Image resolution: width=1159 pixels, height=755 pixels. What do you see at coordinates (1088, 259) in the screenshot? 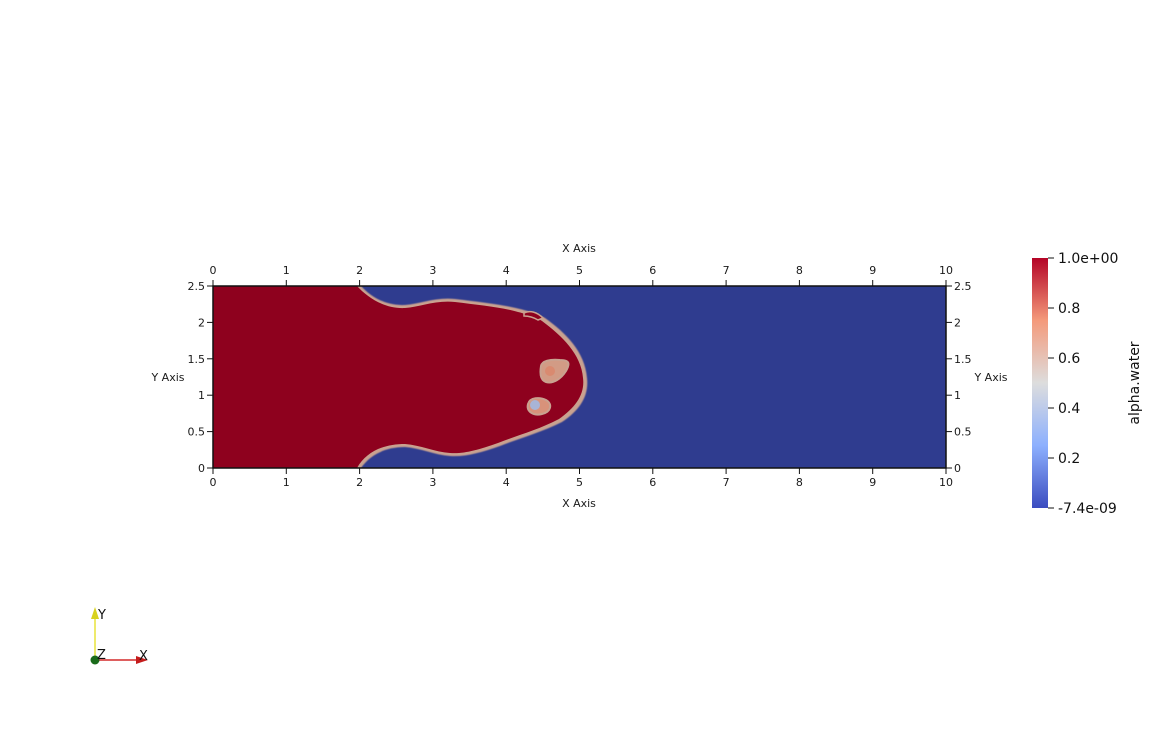
I see `color-legend-label: 1.0e+00` at bounding box center [1088, 259].